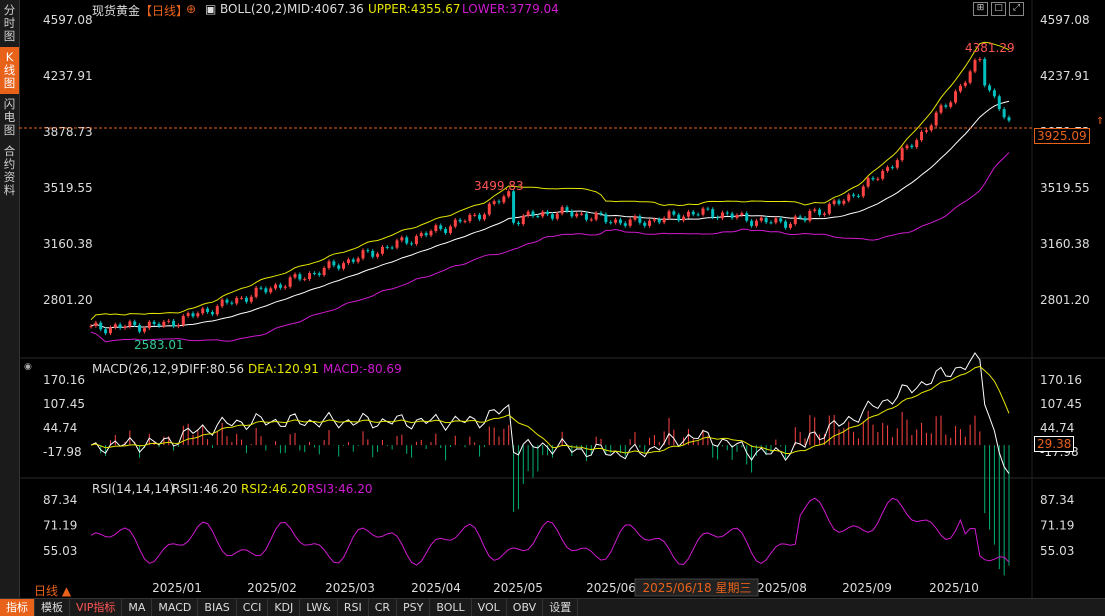 This screenshot has height=616, width=1105. What do you see at coordinates (211, 9) in the screenshot?
I see `indicator-switch-icon: ▣` at bounding box center [211, 9].